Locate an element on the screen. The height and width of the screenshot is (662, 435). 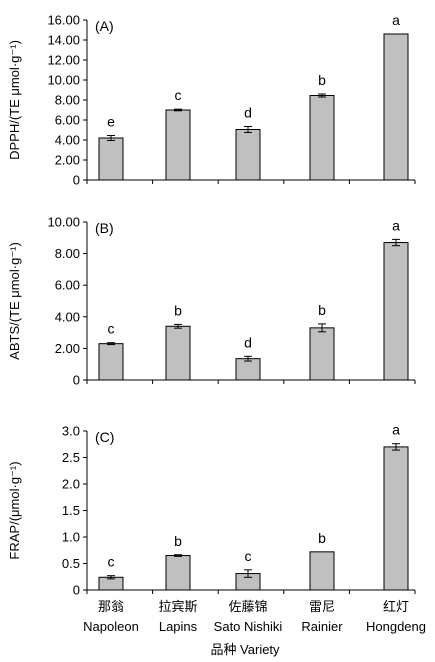
panel-b-label: (B) is located at coordinates (104, 228).